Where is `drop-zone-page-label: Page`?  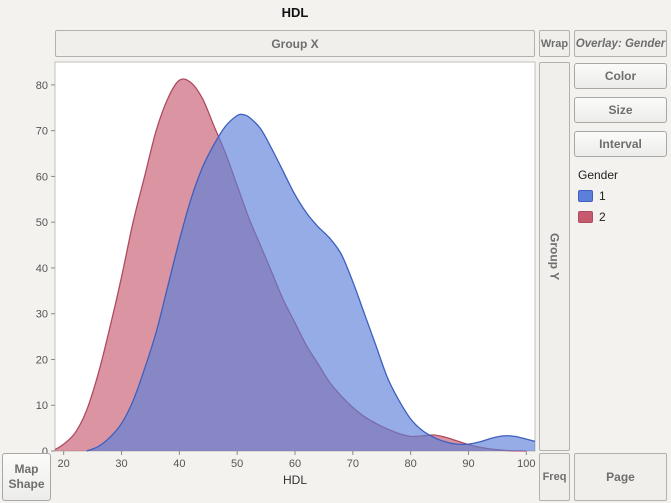
drop-zone-page-label: Page is located at coordinates (620, 477).